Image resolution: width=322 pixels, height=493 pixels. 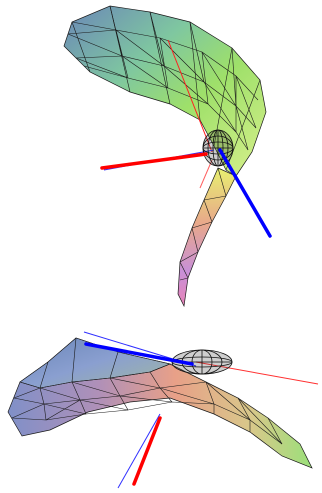 What do you see at coordinates (245, 193) in the screenshot?
I see `top-axis-blue-thick` at bounding box center [245, 193].